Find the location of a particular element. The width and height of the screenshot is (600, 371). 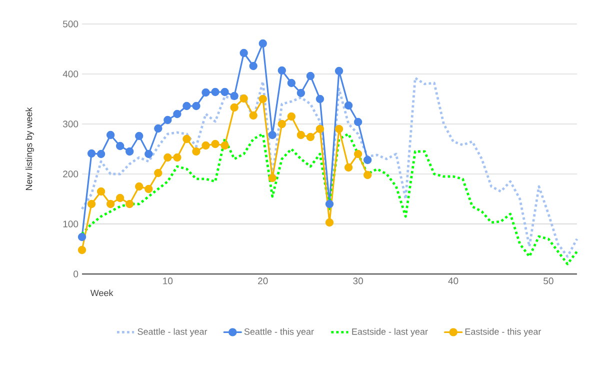

x-tick-label: 20 is located at coordinates (263, 281).